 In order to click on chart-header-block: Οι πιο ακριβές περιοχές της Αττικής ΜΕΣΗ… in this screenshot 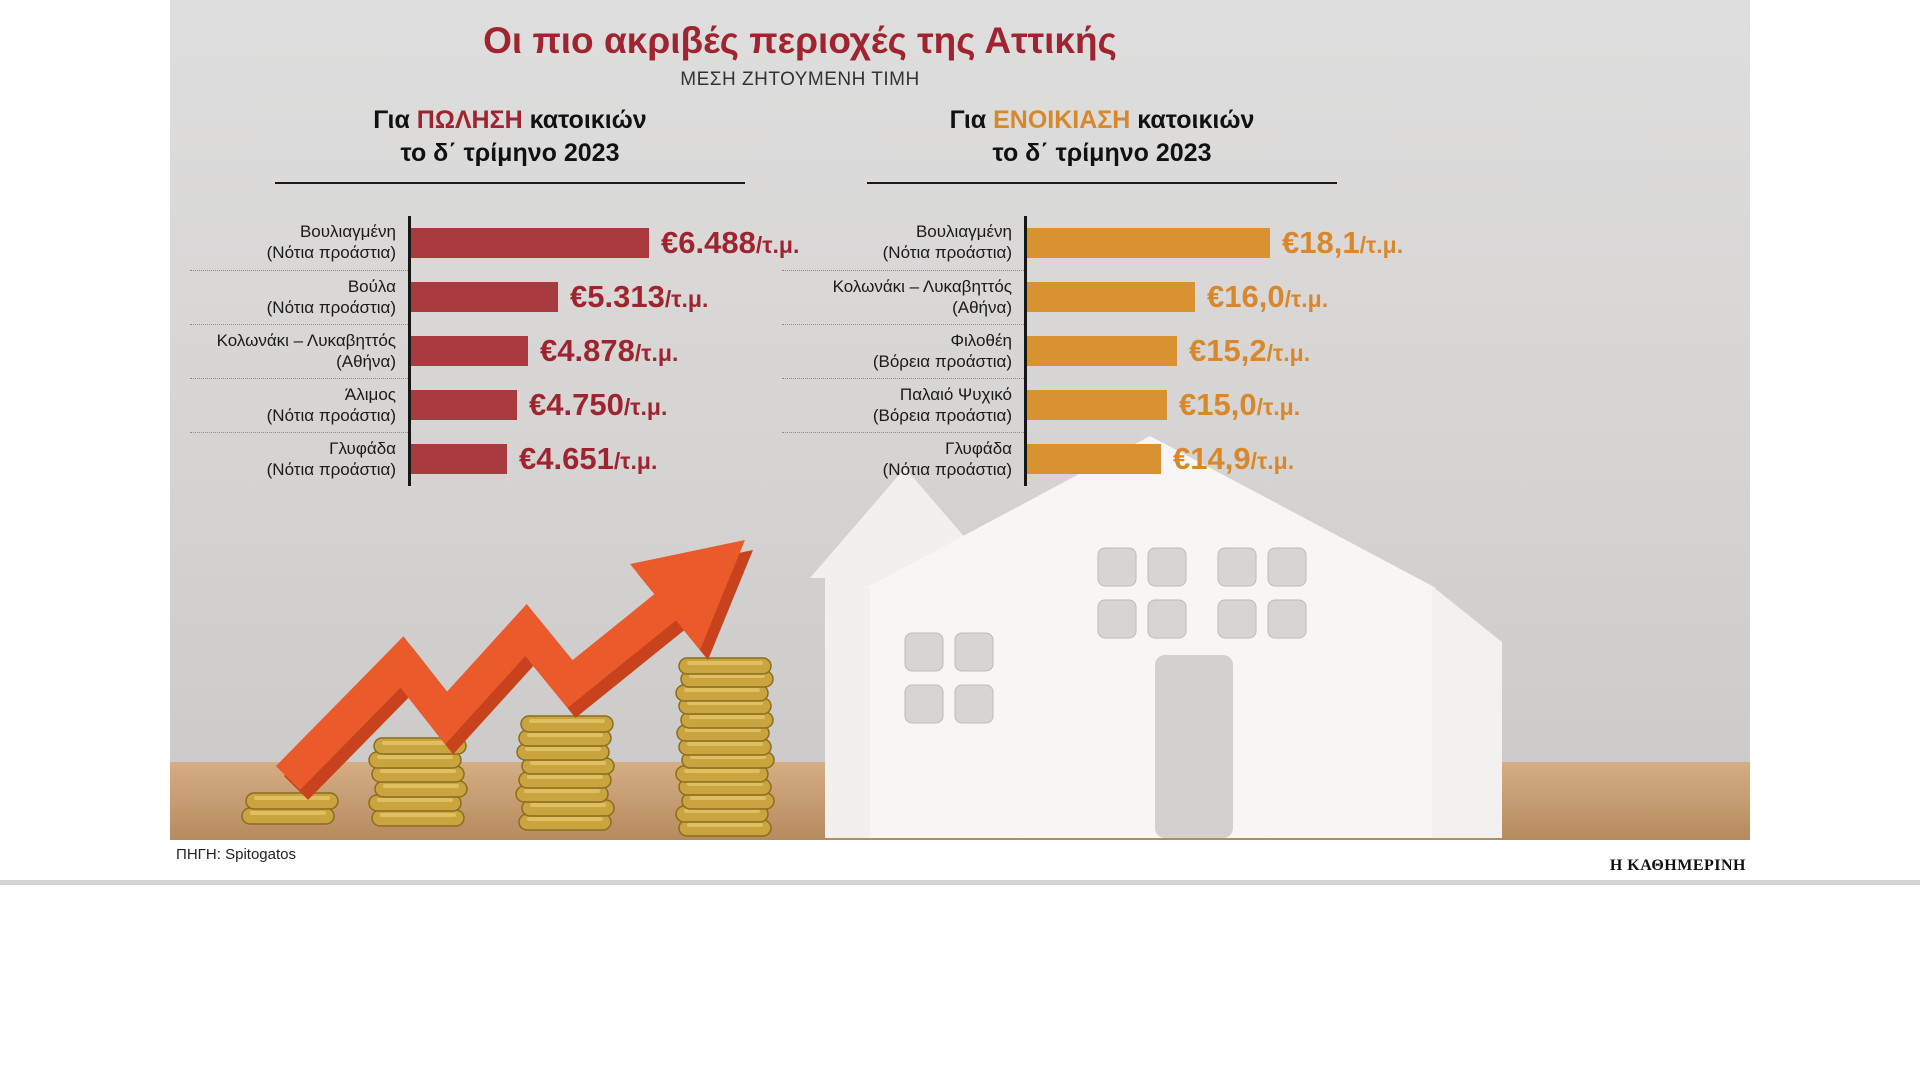, I will do `click(800, 55)`.